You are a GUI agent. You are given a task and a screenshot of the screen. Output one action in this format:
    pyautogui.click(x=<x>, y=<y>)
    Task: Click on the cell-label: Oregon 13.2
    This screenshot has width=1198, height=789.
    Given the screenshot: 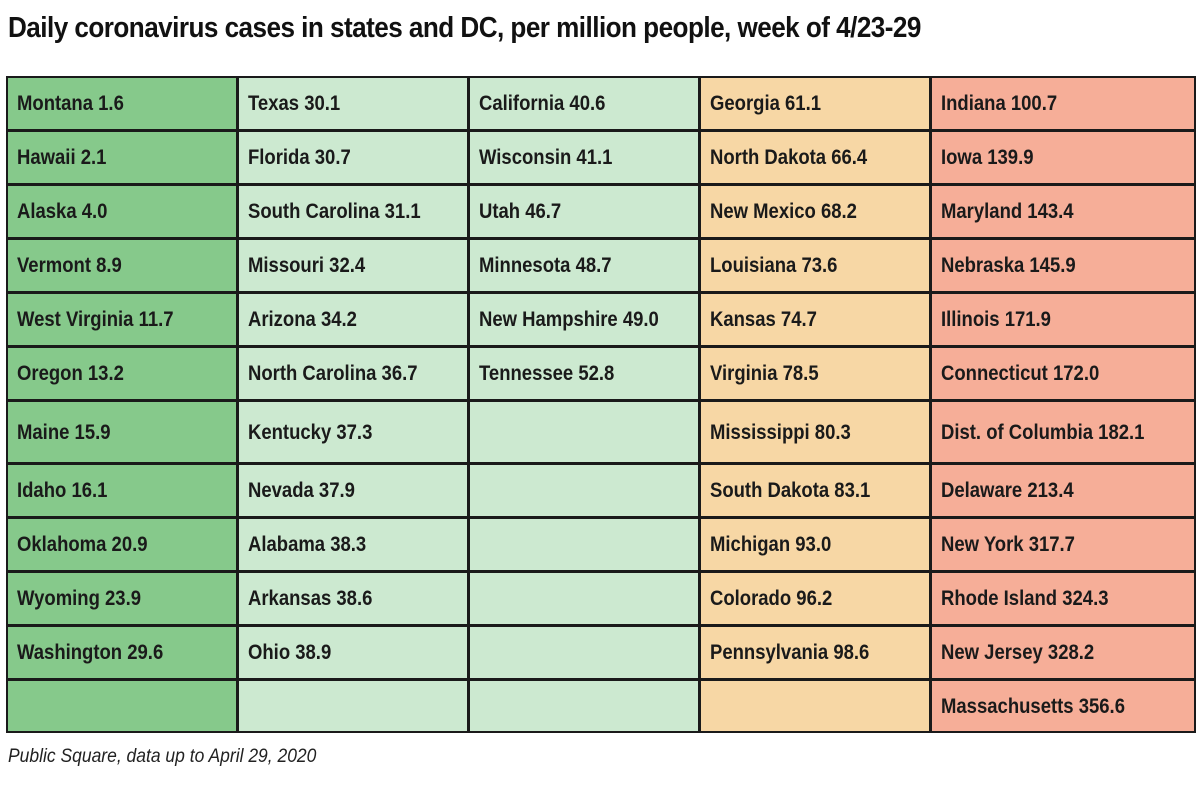 What is the action you would take?
    pyautogui.click(x=70, y=373)
    